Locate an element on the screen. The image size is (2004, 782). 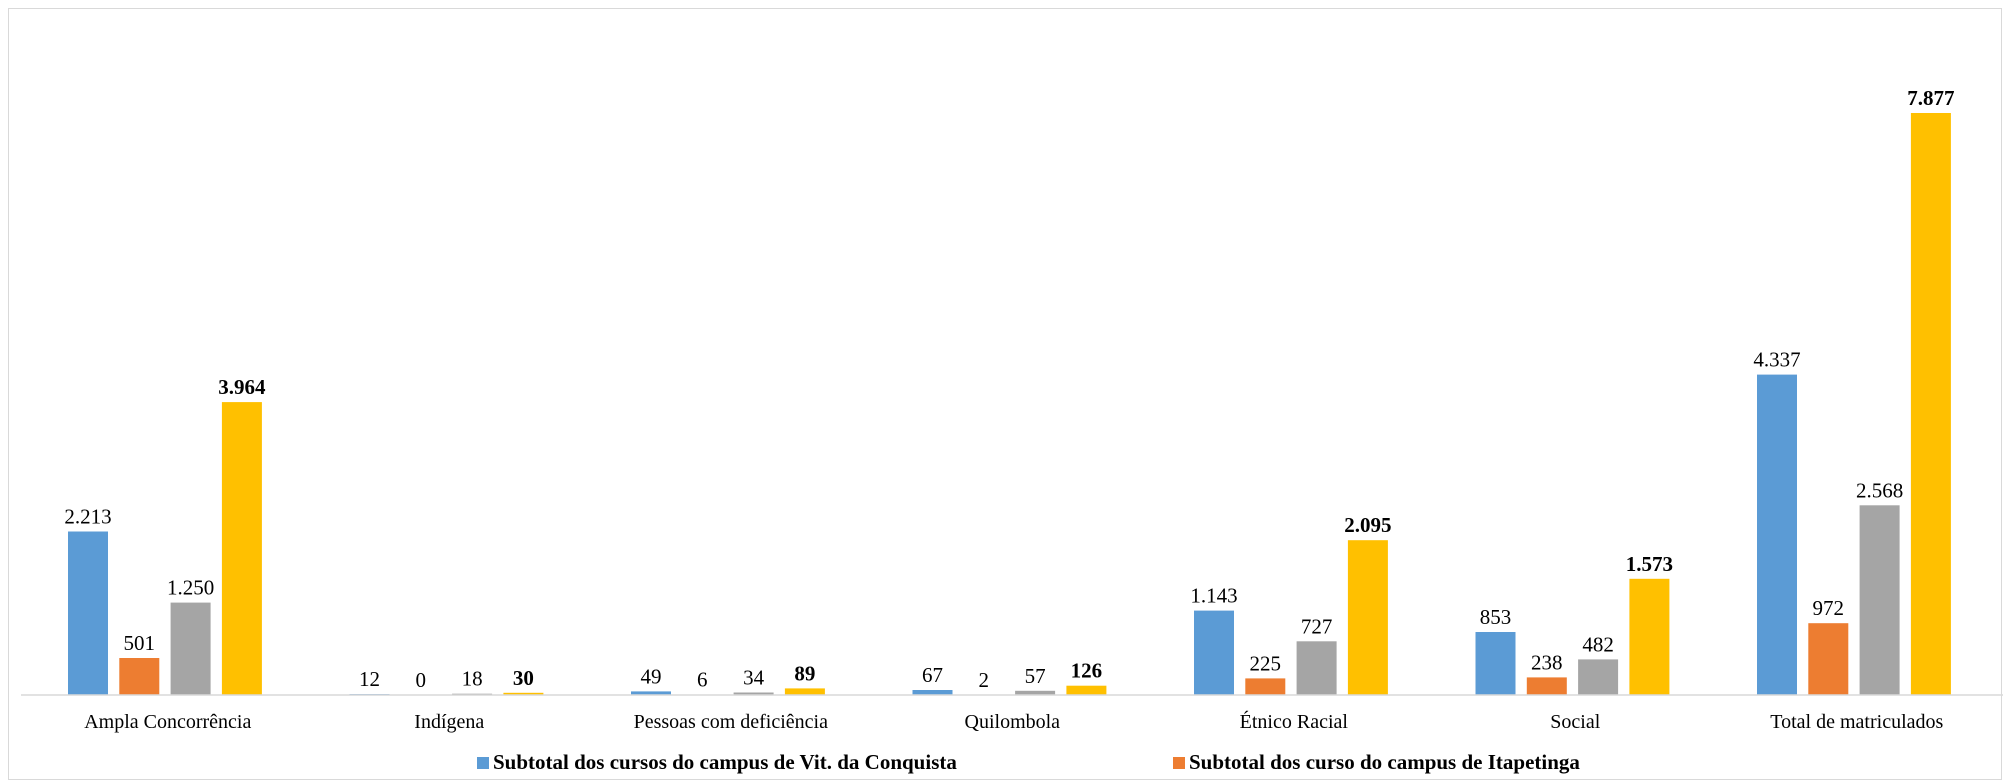
value-label-s2-c3: 57 is located at coordinates (1035, 676).